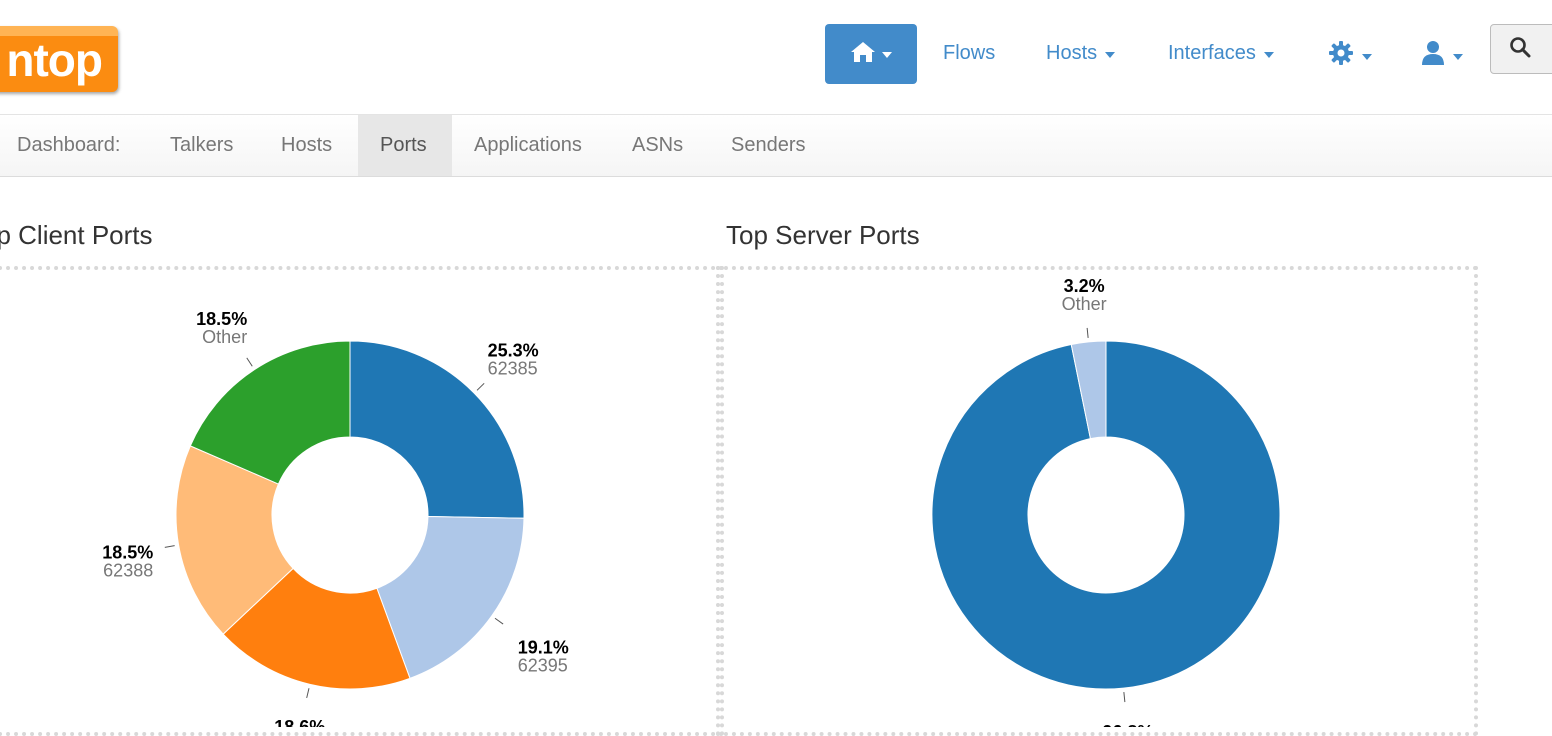  What do you see at coordinates (1127, 724) in the screenshot?
I see `server-slice-percent-label: 96.8%` at bounding box center [1127, 724].